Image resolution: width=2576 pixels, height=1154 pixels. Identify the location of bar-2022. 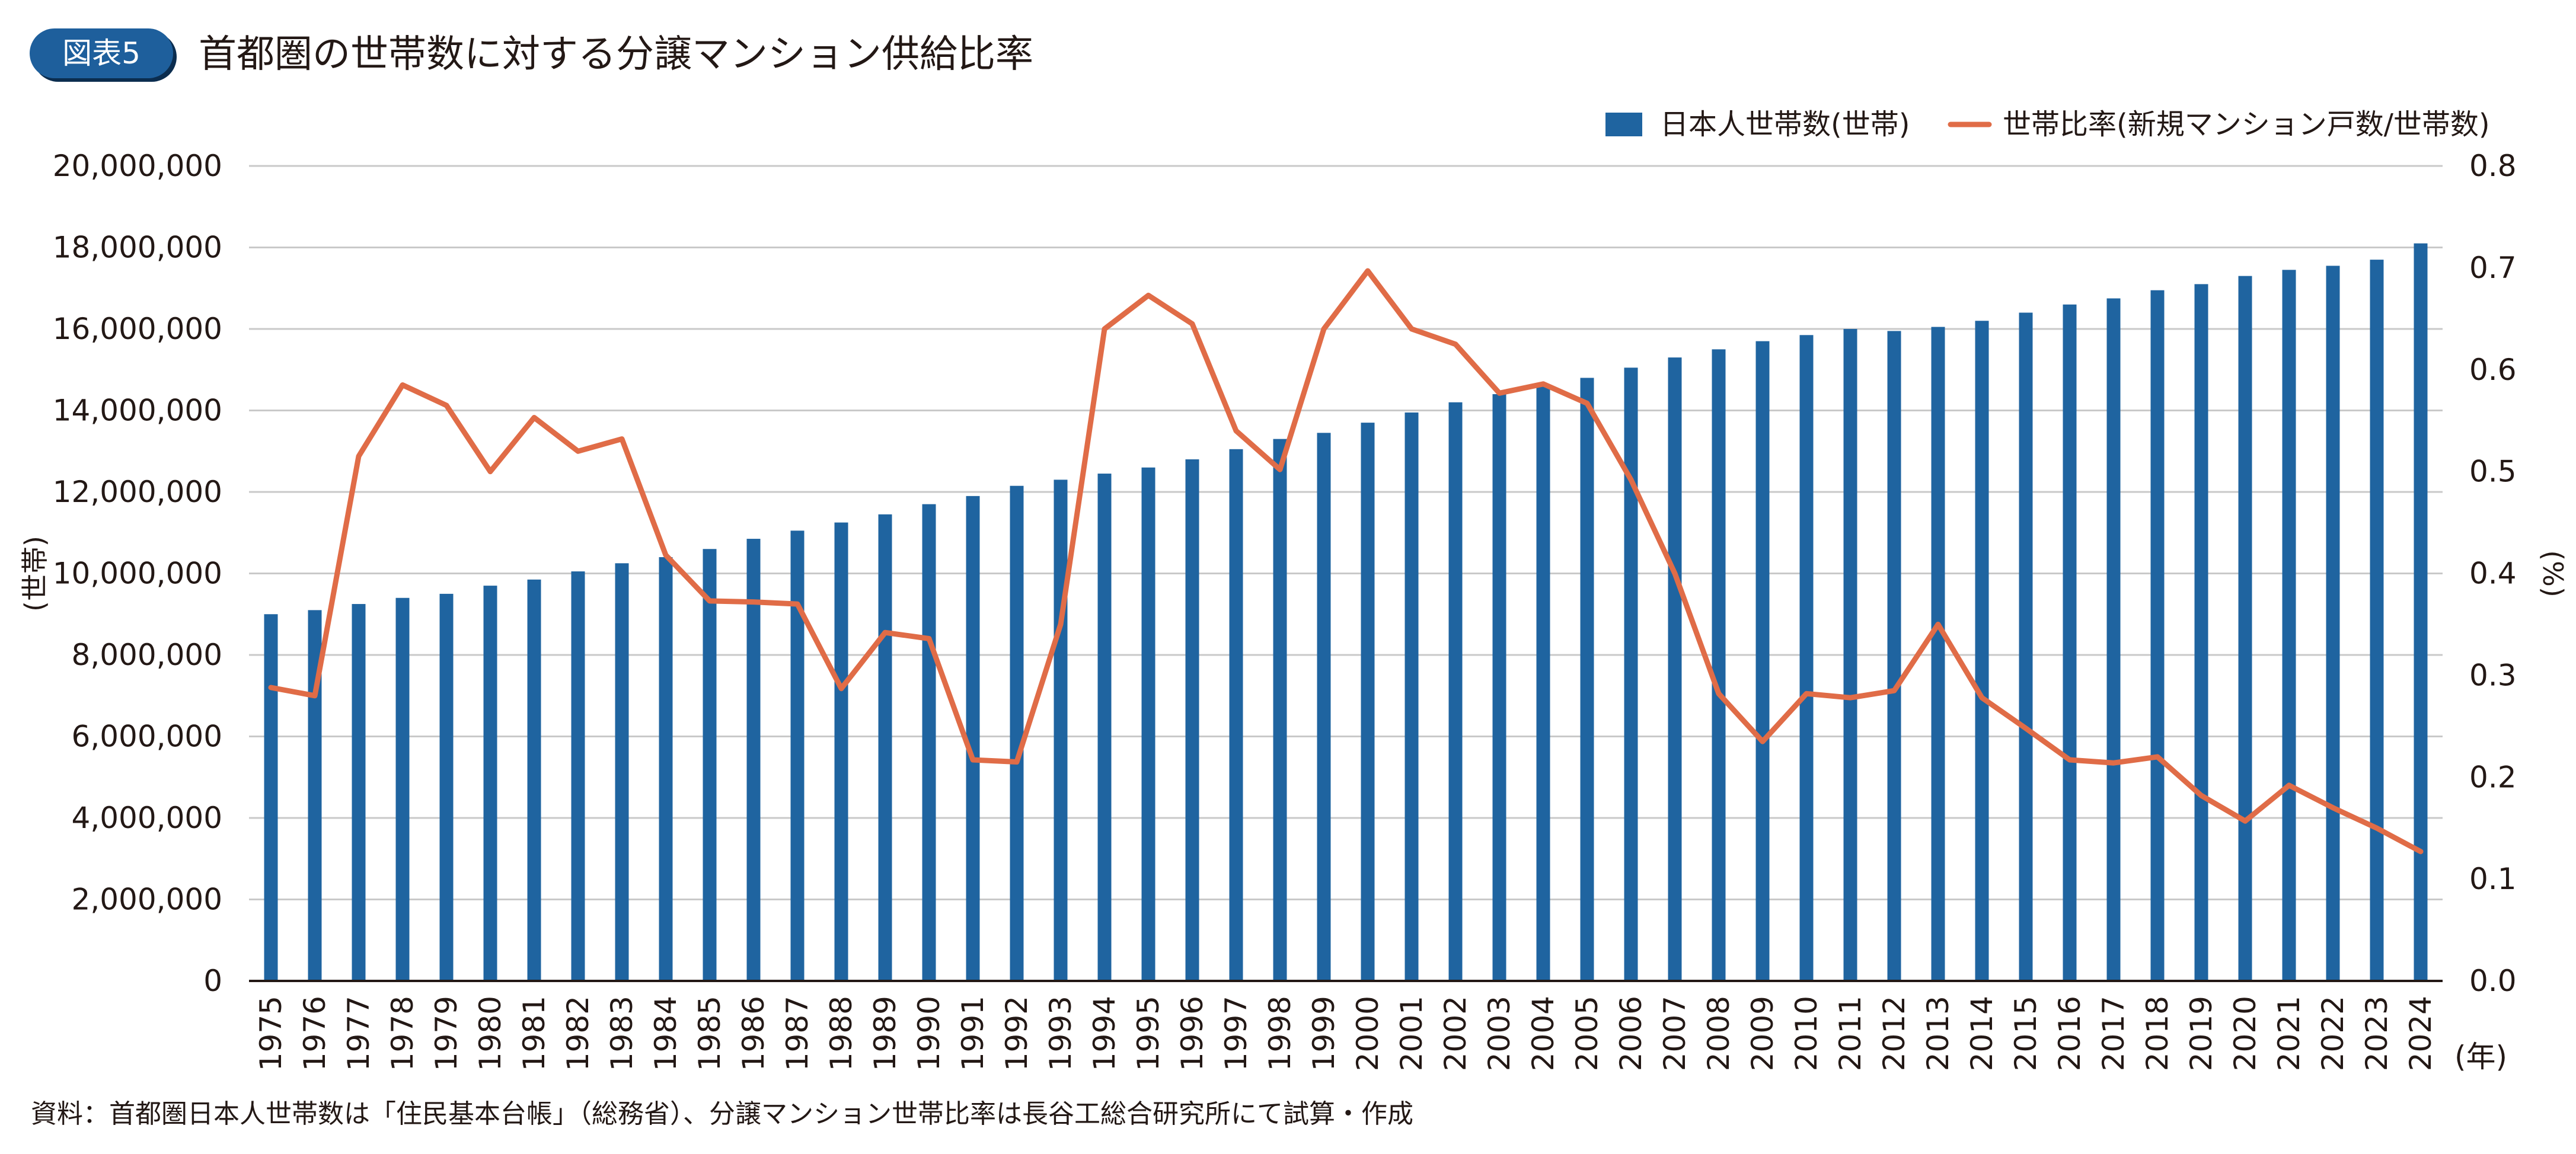
(2333, 623).